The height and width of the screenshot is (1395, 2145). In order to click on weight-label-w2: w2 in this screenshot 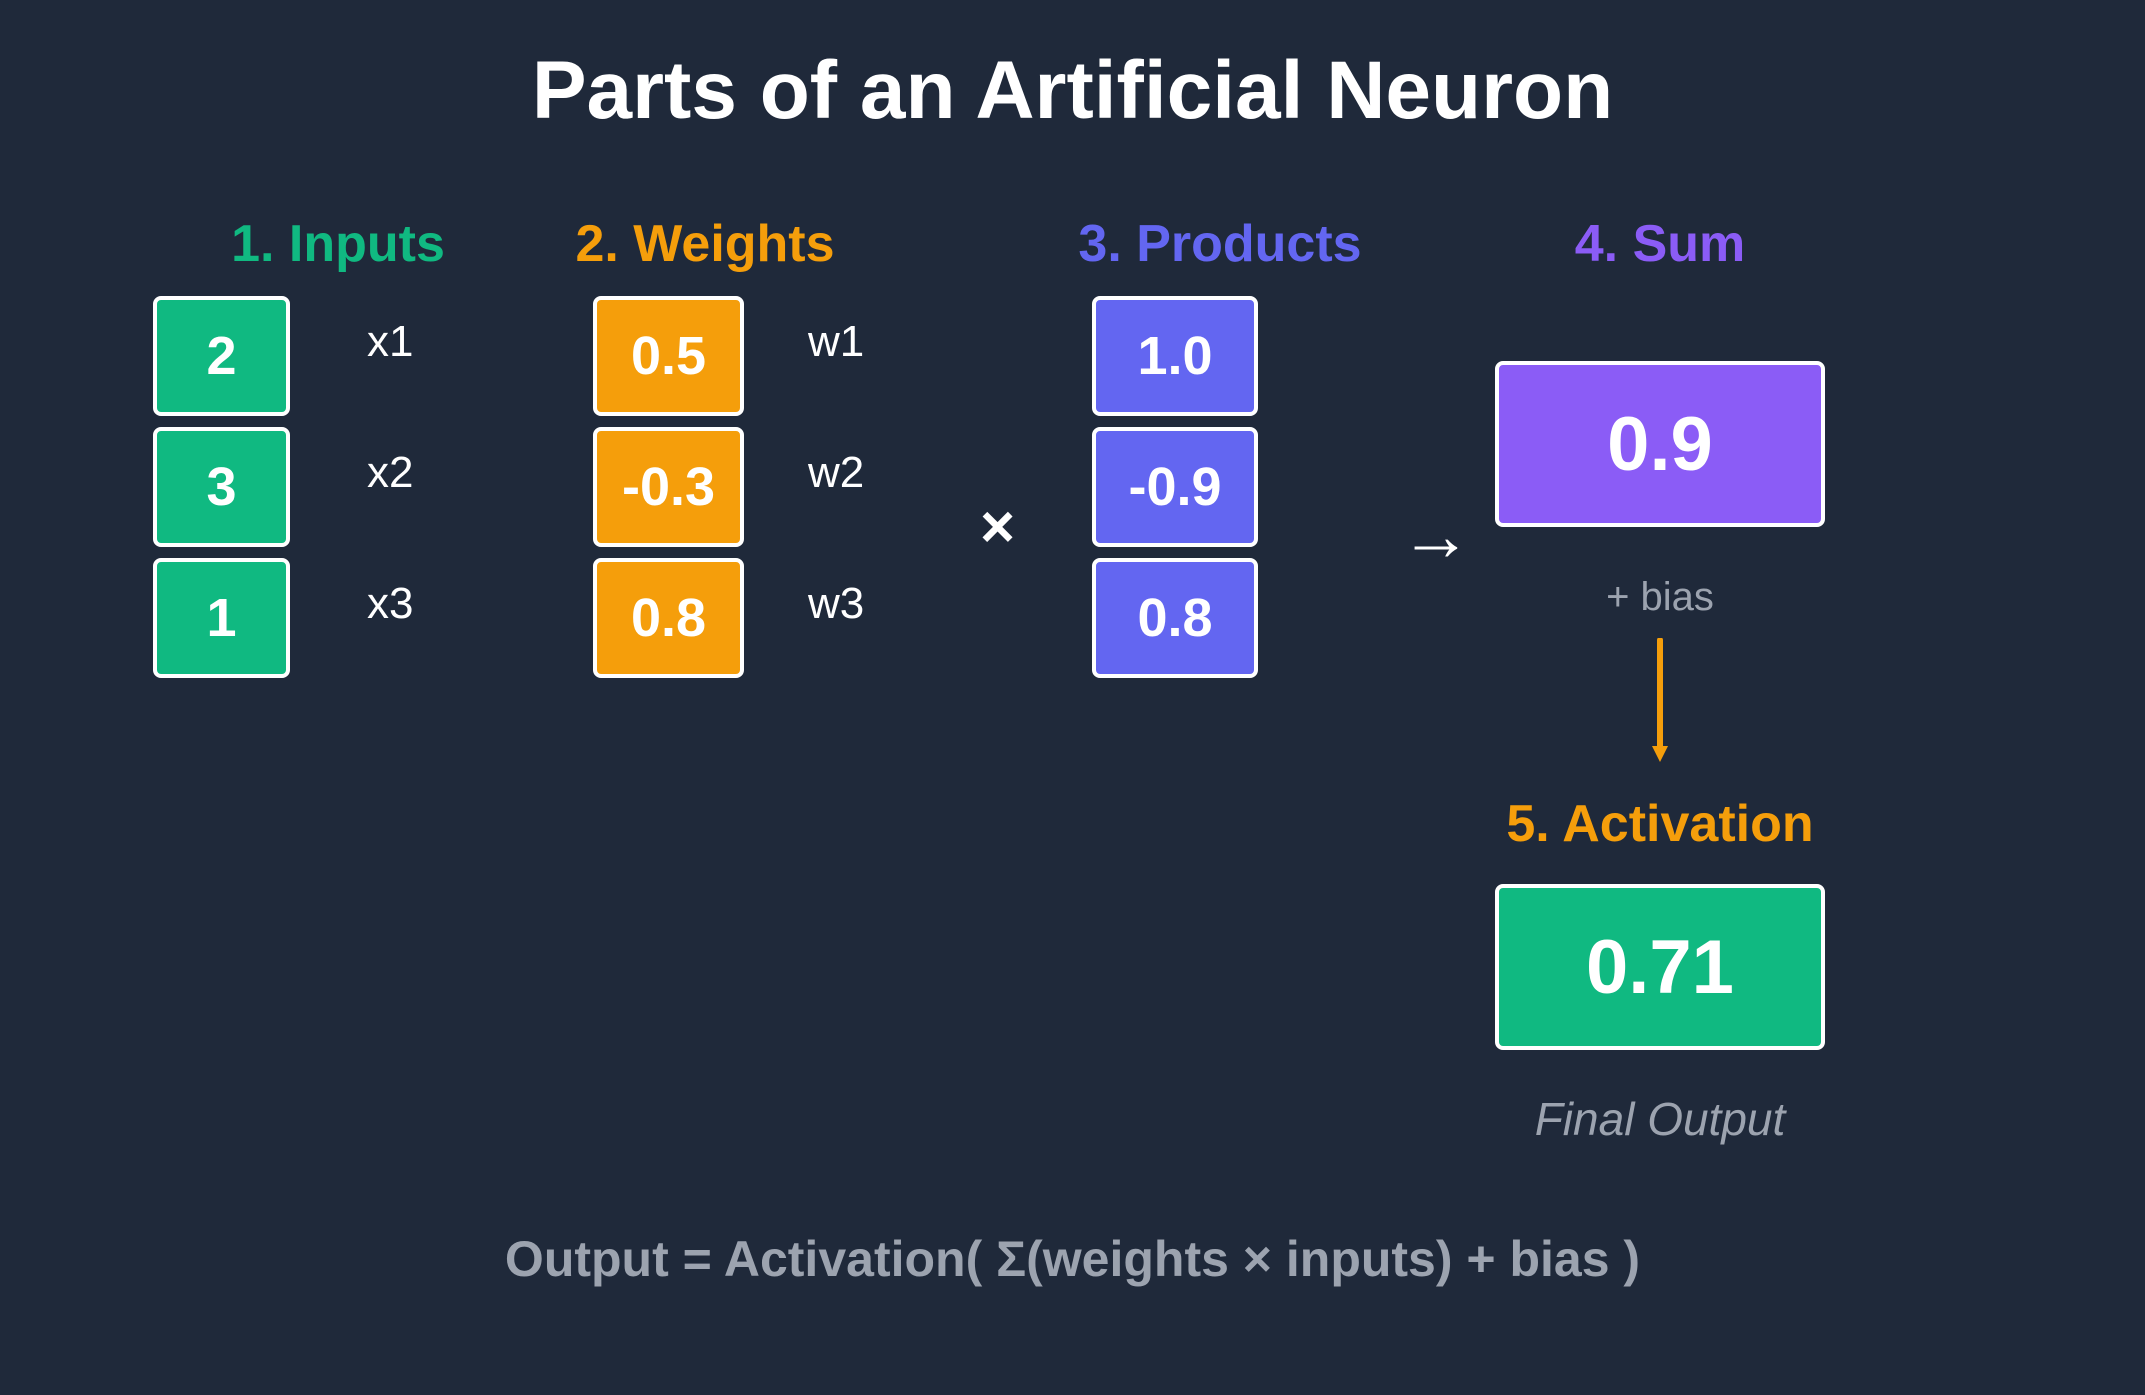, I will do `click(836, 472)`.